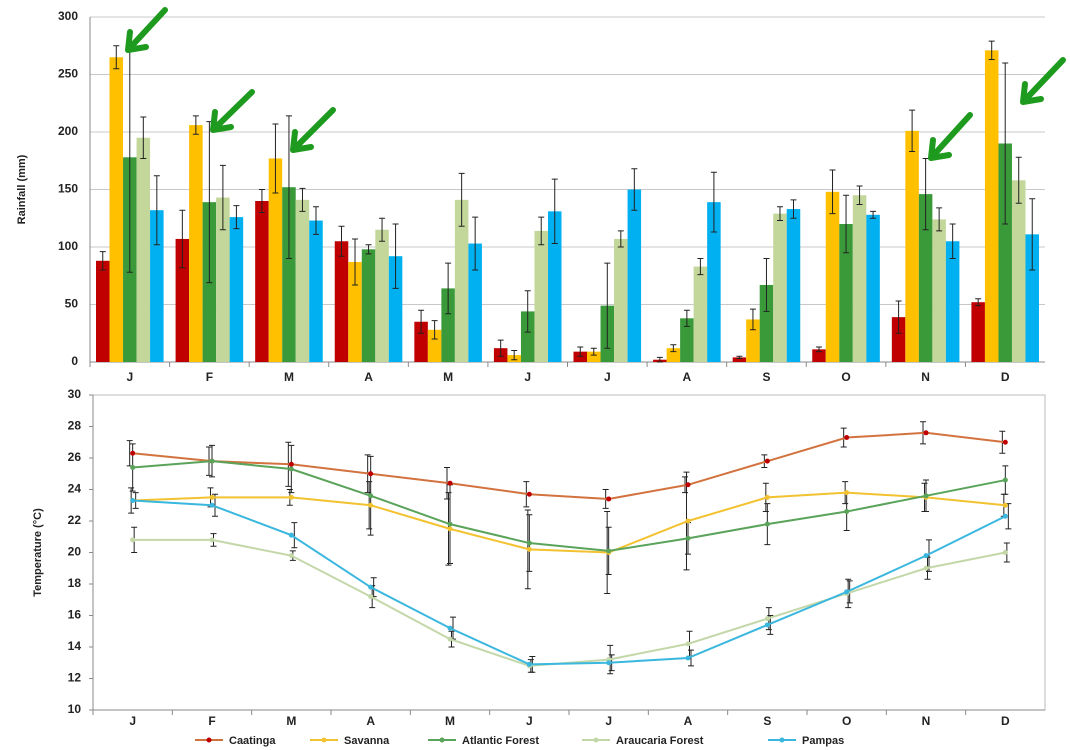 The height and width of the screenshot is (750, 1070). I want to click on y-tick-label: 250, so click(68, 74).